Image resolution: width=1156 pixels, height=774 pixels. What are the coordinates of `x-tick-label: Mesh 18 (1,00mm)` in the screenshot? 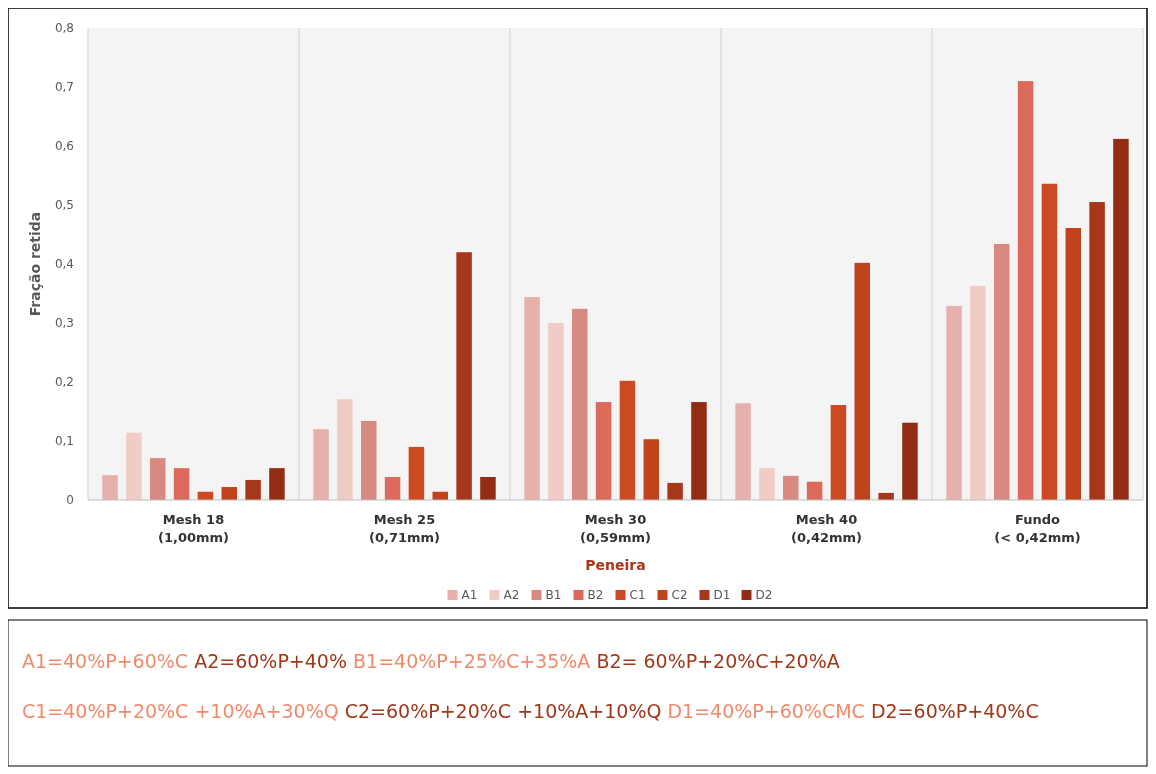 It's located at (193, 528).